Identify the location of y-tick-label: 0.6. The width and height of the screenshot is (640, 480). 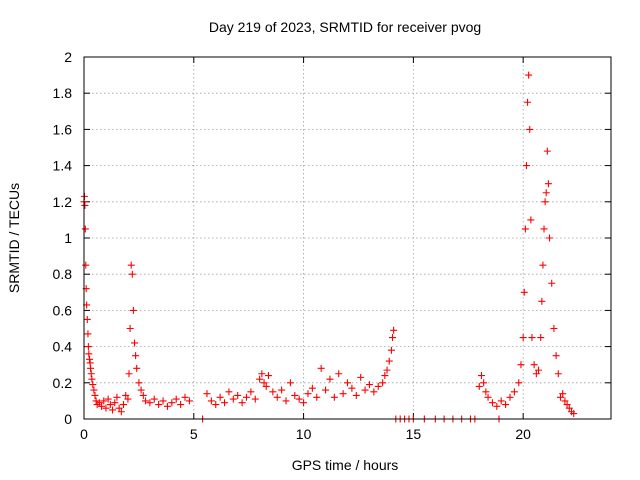
(63, 310).